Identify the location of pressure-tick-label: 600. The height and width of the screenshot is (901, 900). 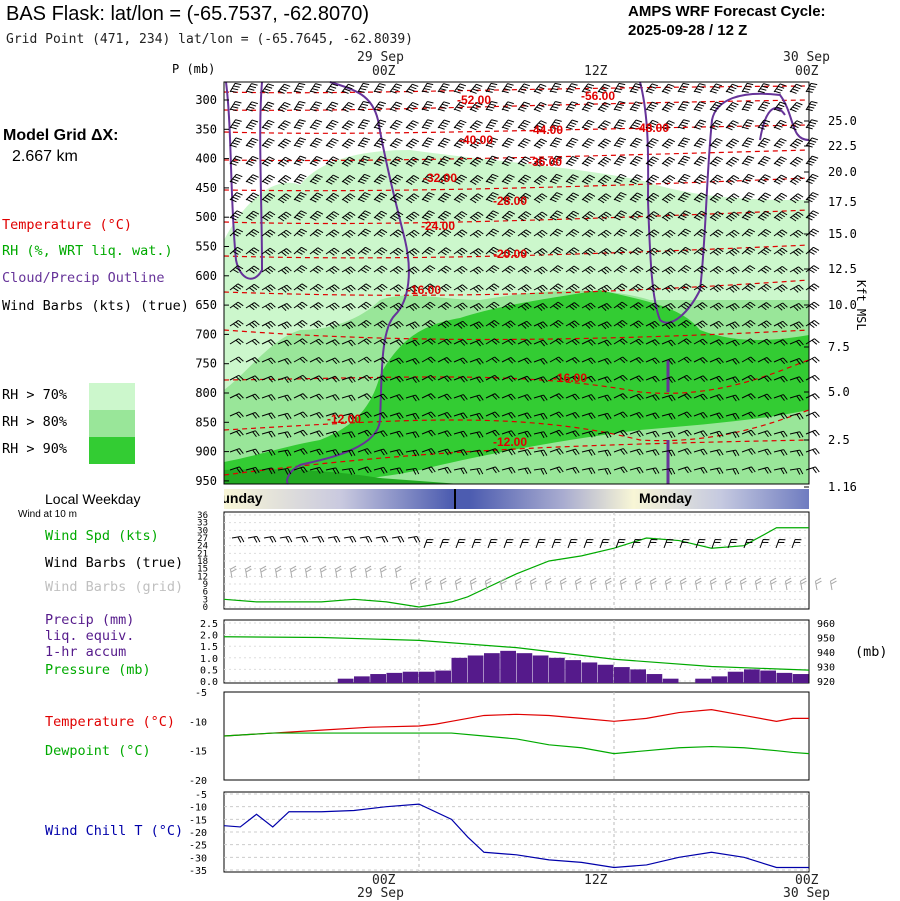
(206, 276).